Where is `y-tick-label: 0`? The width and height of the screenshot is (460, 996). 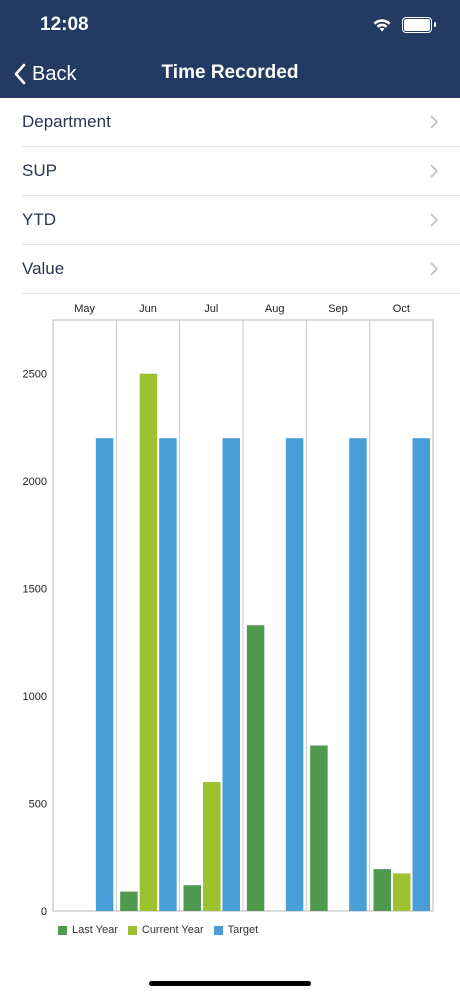
y-tick-label: 0 is located at coordinates (44, 912).